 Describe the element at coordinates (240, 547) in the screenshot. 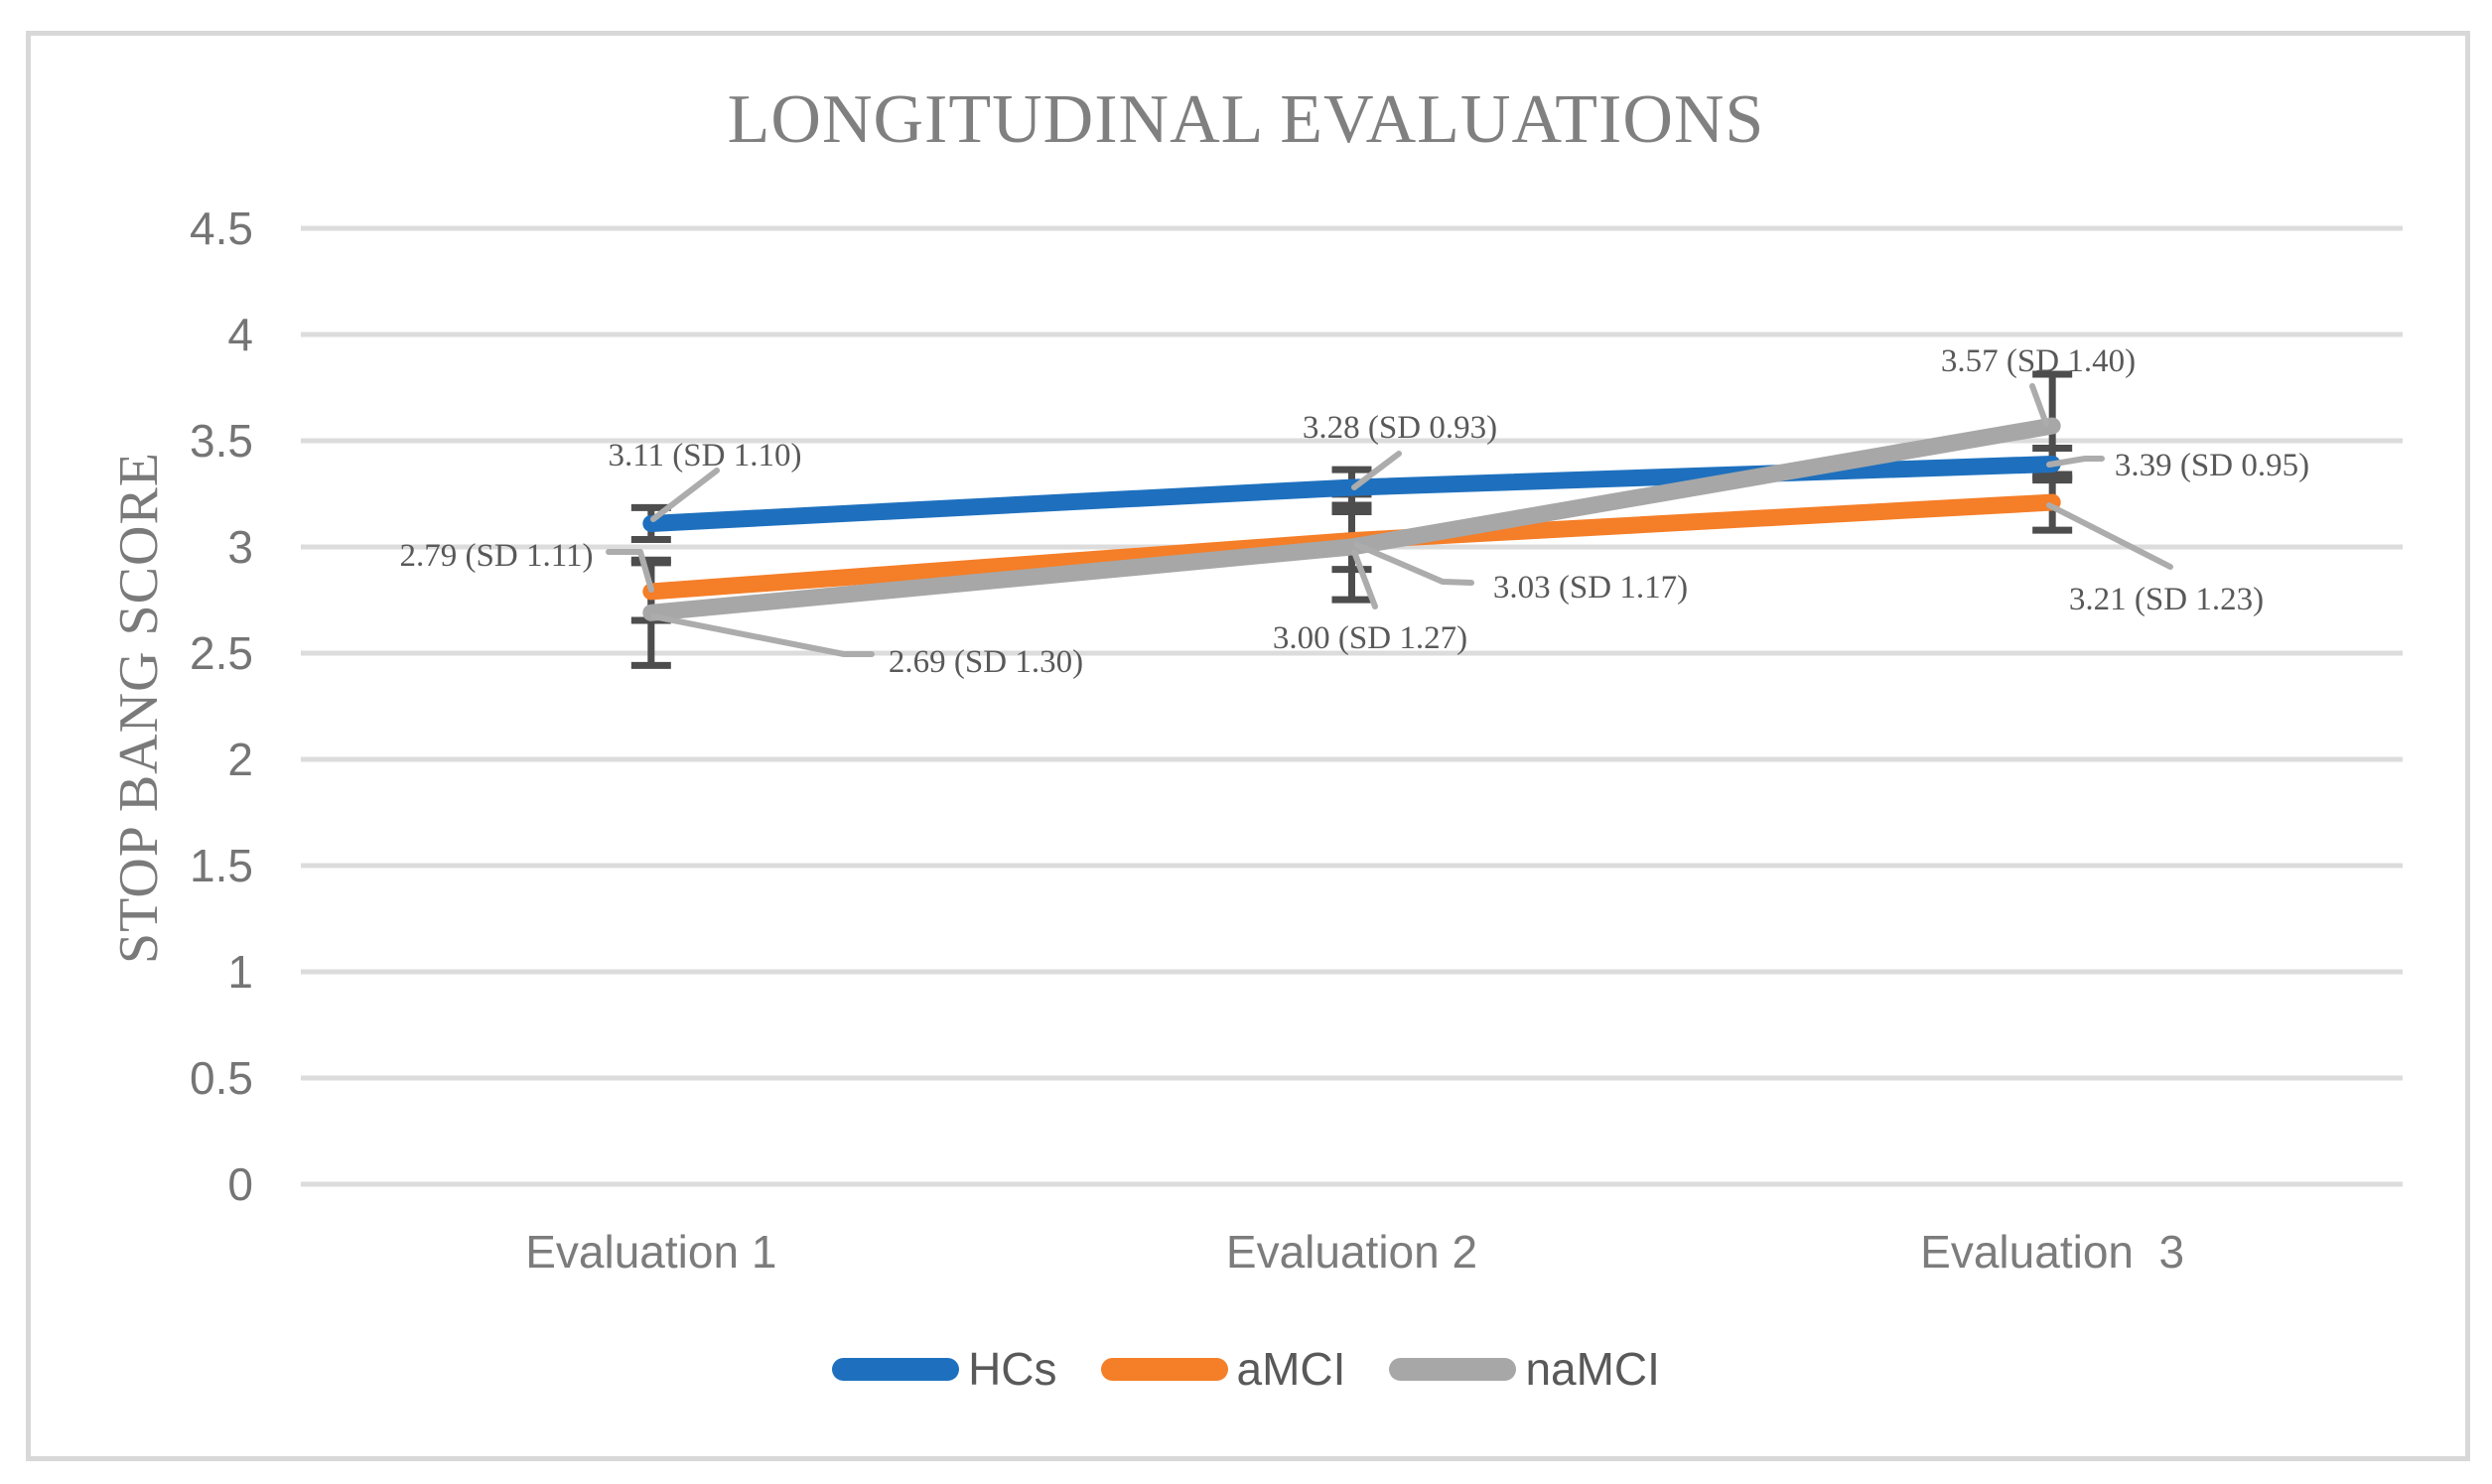

I see `y-tick-label: 3` at that location.